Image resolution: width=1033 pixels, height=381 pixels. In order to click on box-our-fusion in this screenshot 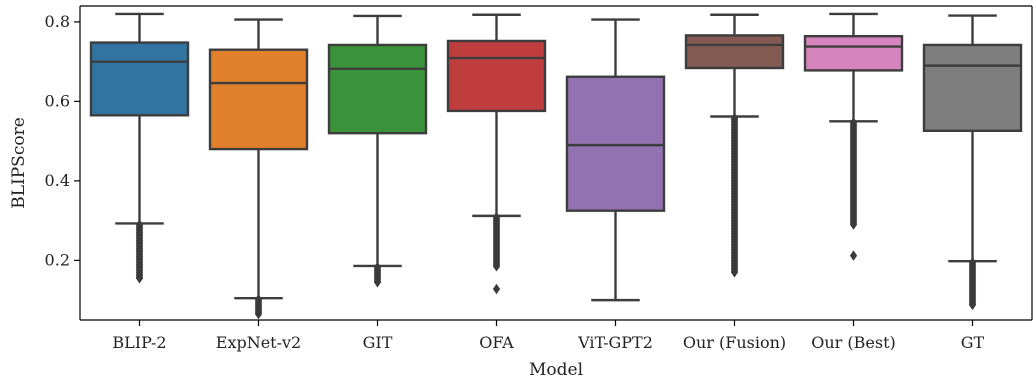, I will do `click(734, 52)`.